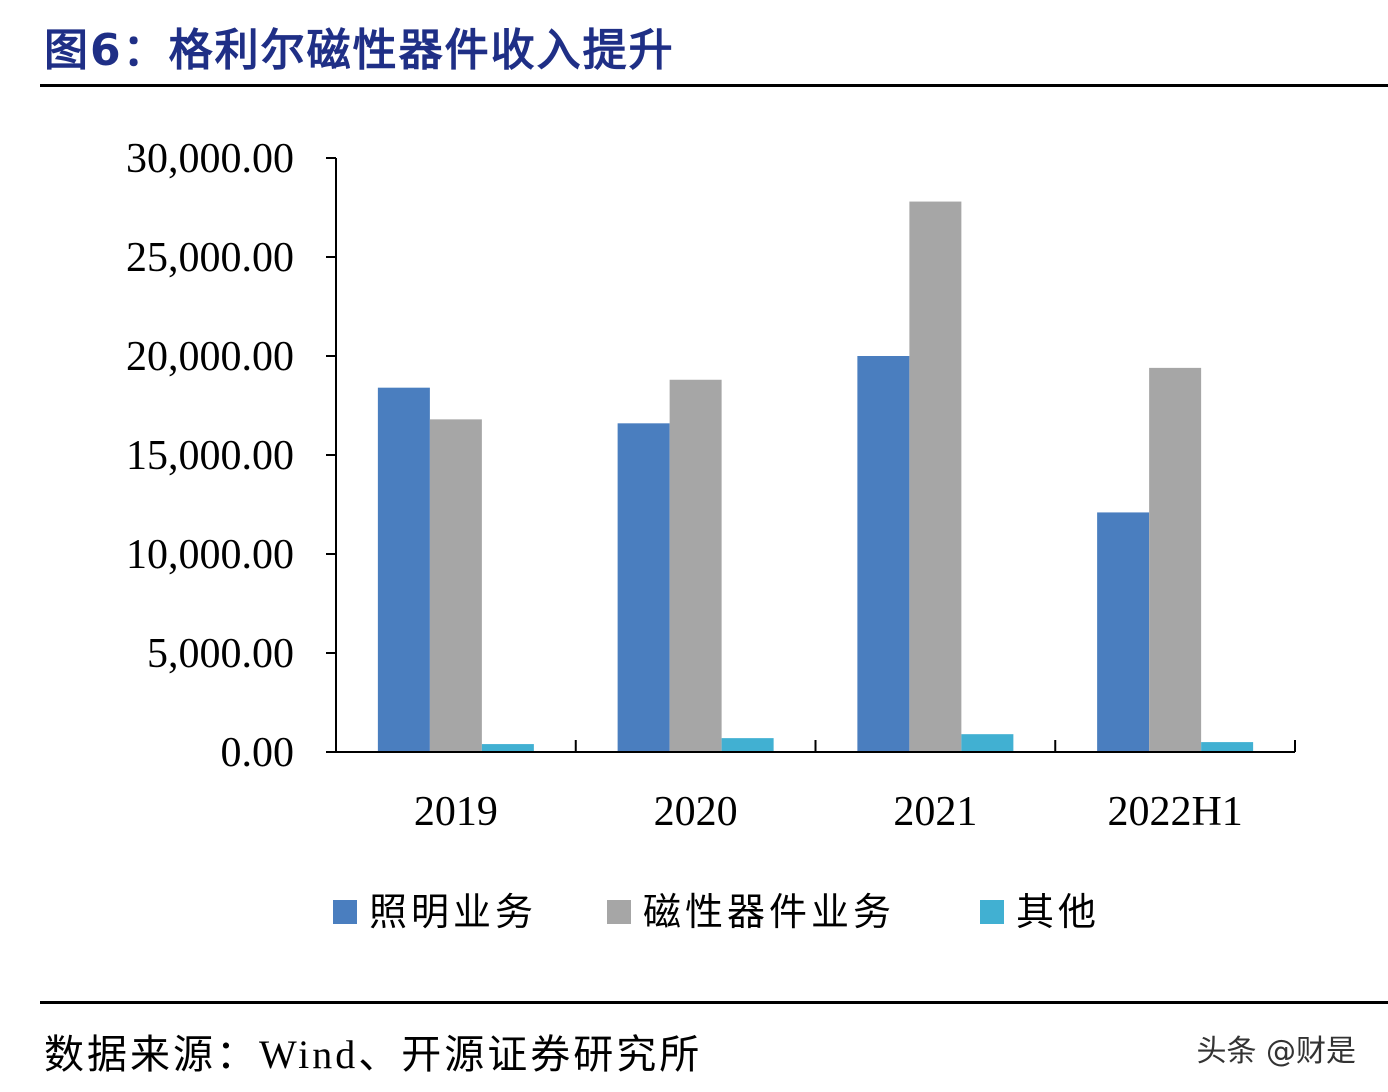 The width and height of the screenshot is (1388, 1092). Describe the element at coordinates (696, 812) in the screenshot. I see `x-tick-label: 2020` at that location.